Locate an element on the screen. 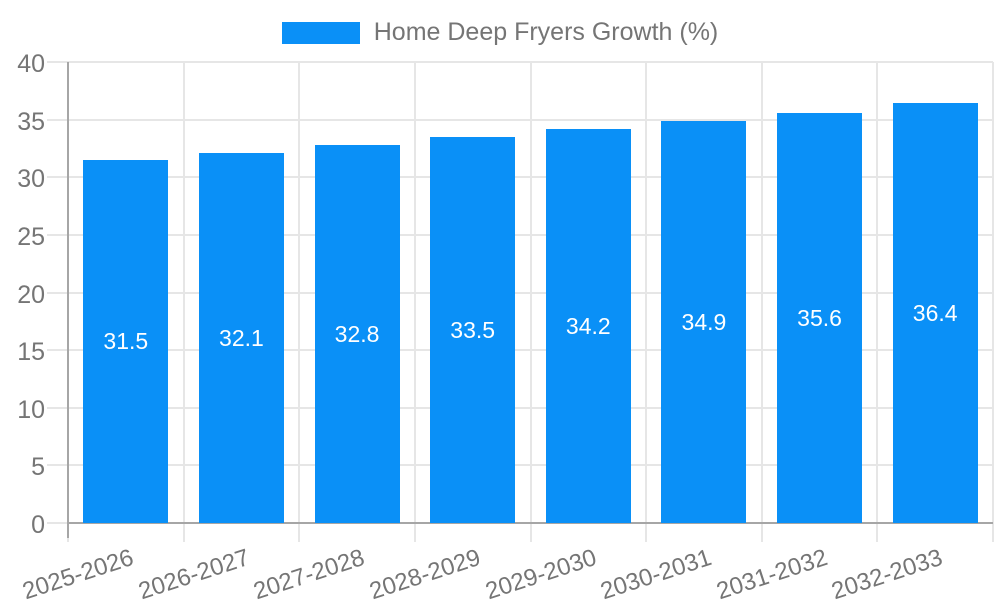  x-tick-label: 2026-2027 is located at coordinates (193, 572).